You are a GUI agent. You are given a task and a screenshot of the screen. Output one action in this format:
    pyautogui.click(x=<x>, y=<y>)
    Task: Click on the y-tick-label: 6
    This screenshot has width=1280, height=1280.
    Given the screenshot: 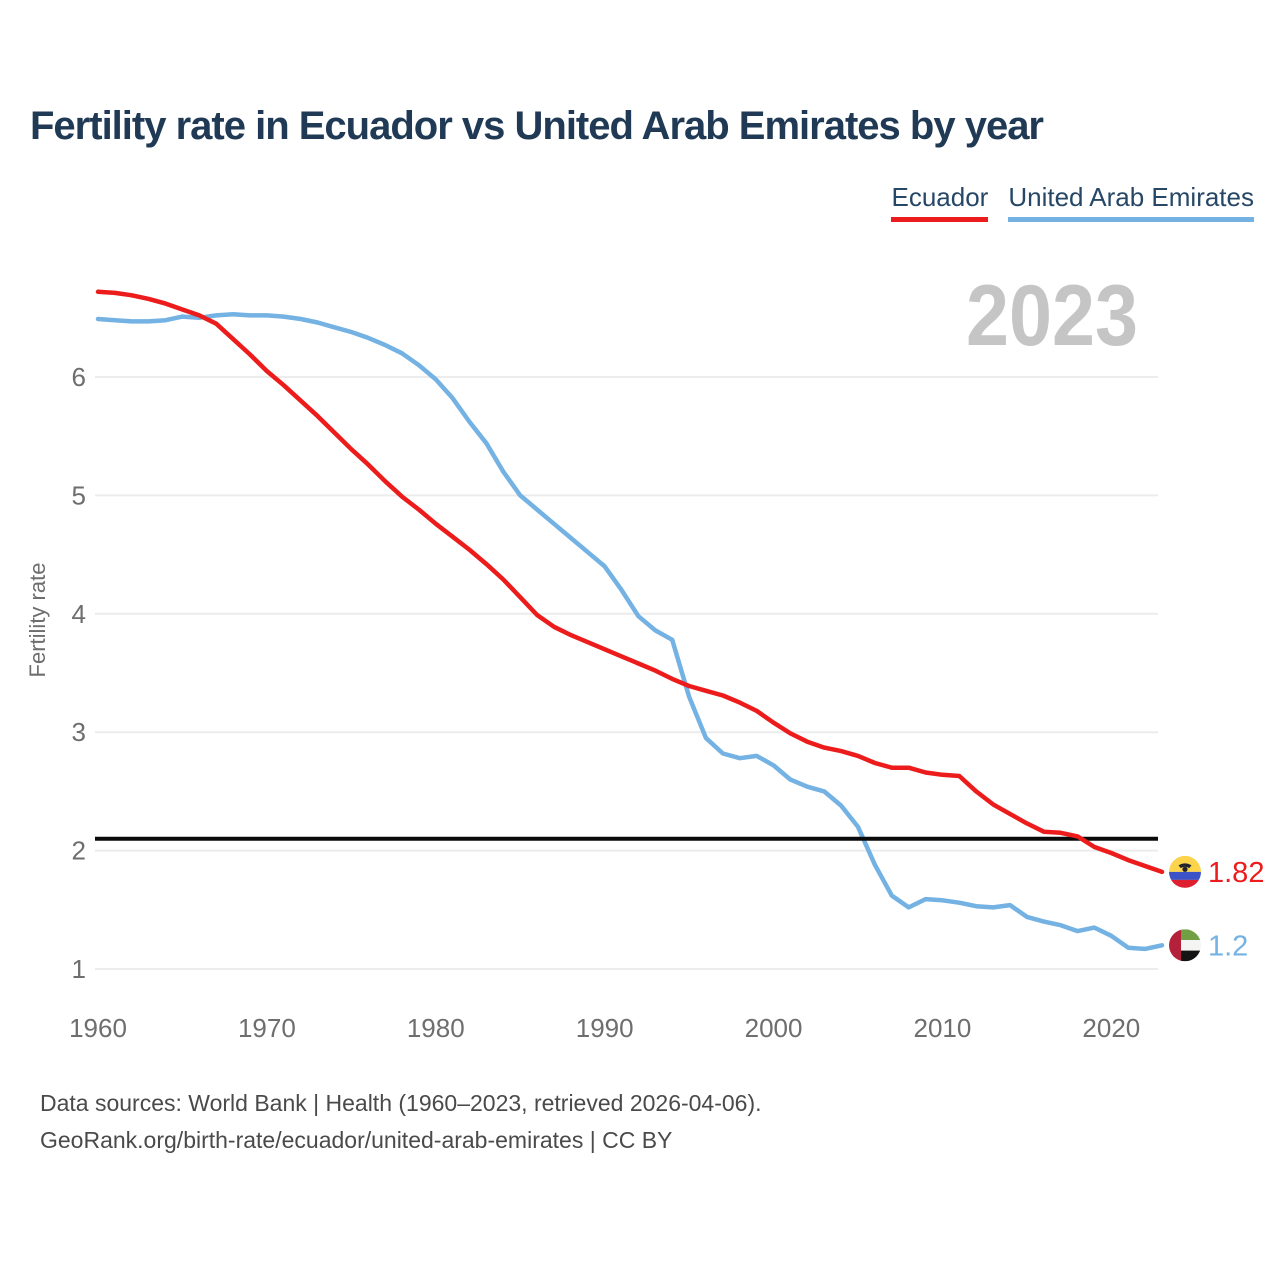 What is the action you would take?
    pyautogui.click(x=79, y=377)
    